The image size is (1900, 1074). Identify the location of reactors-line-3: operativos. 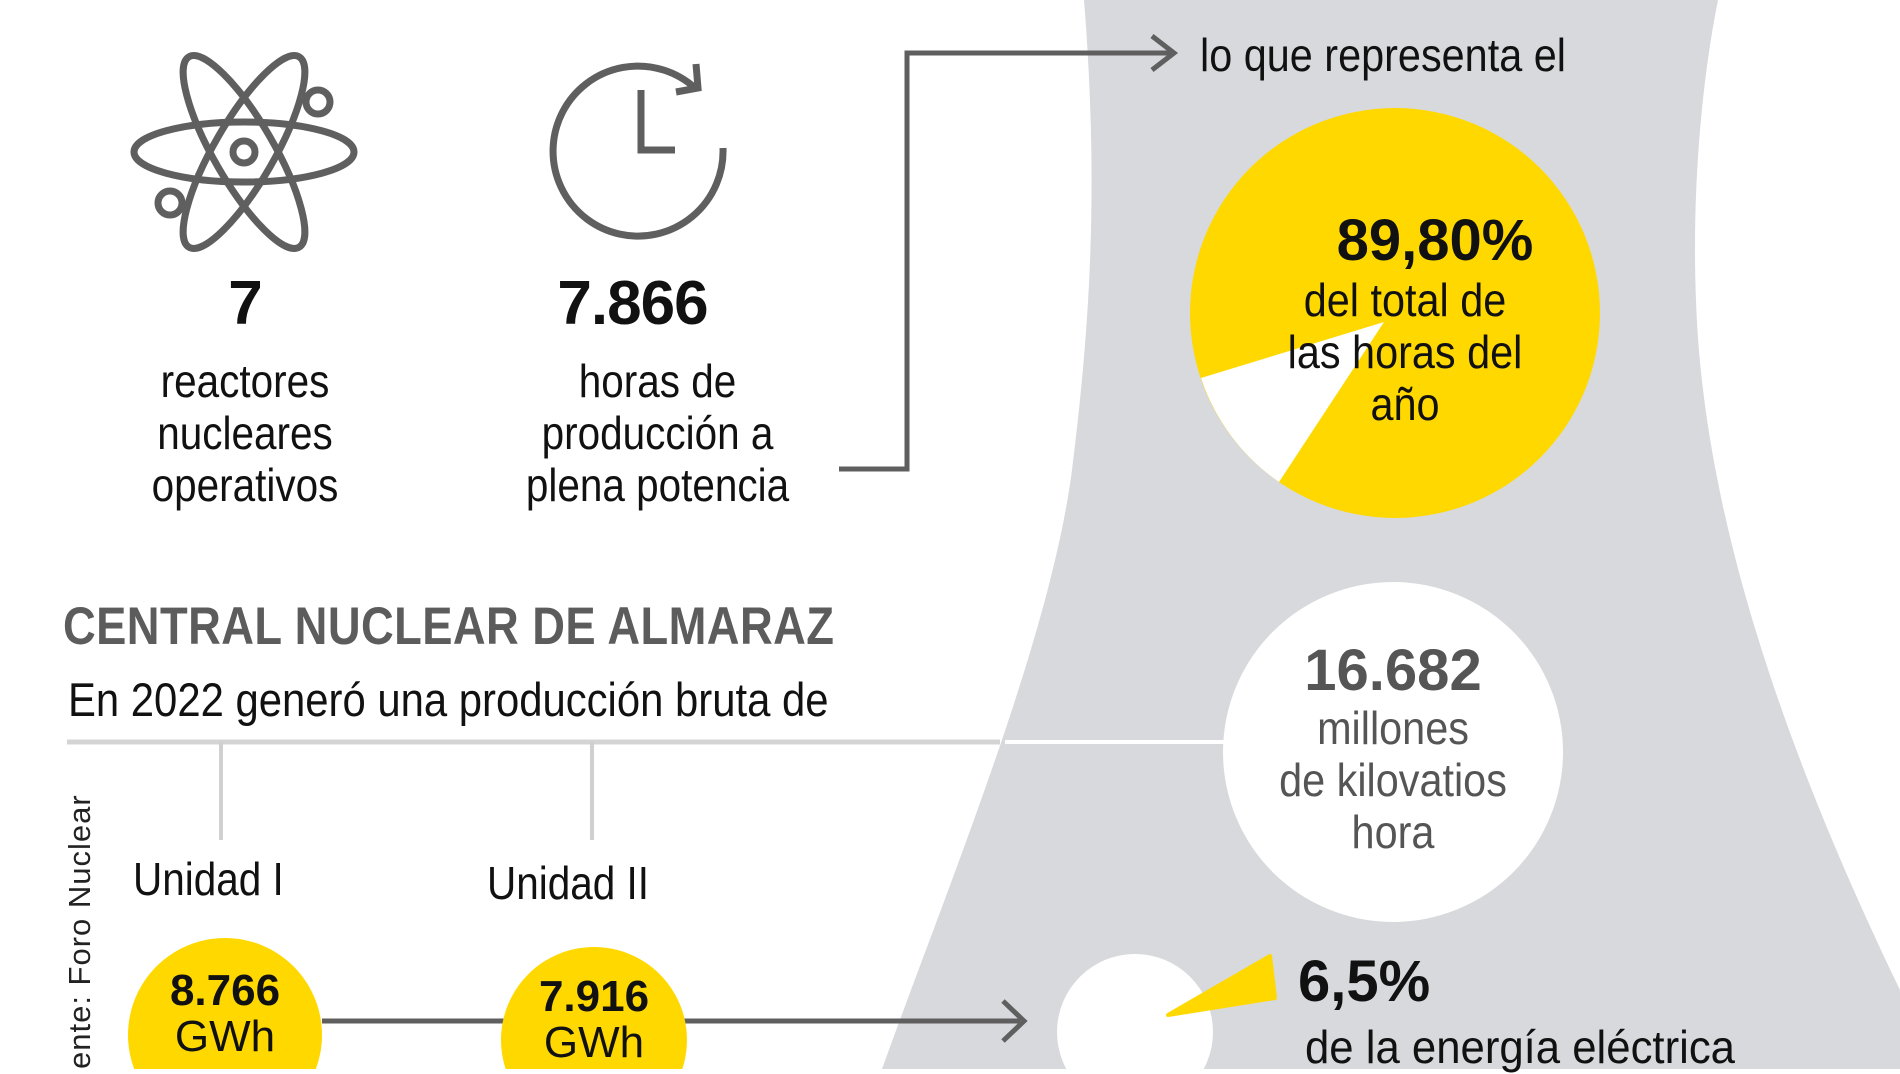
(245, 485).